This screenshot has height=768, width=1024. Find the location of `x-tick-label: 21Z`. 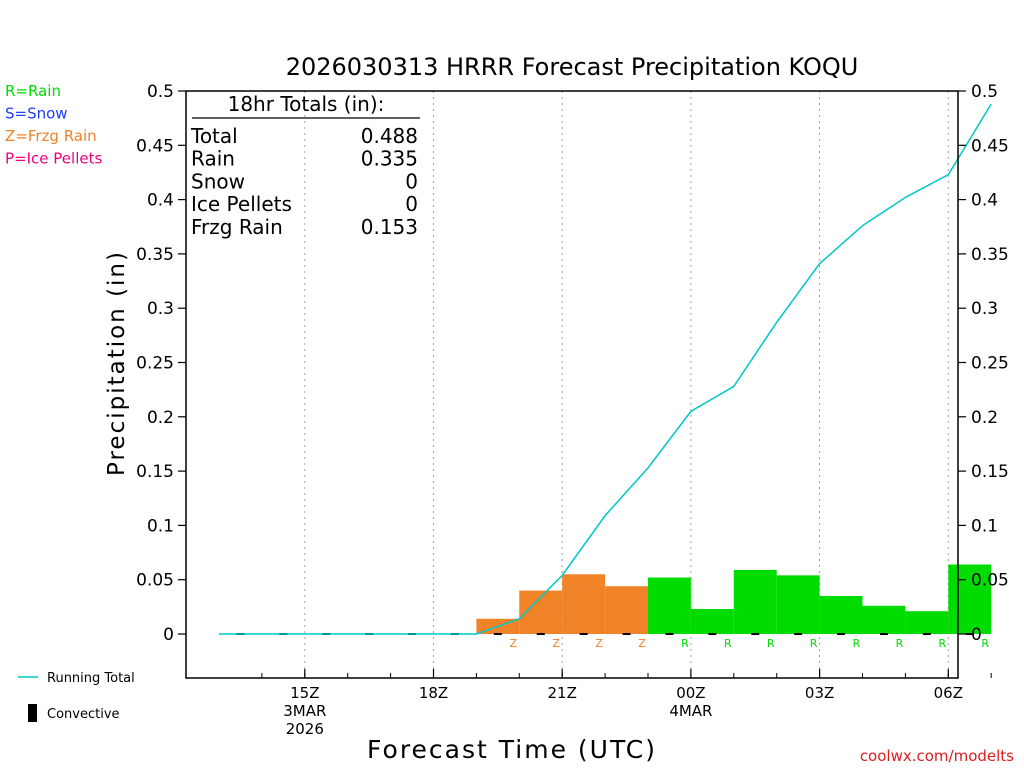

x-tick-label: 21Z is located at coordinates (562, 693).